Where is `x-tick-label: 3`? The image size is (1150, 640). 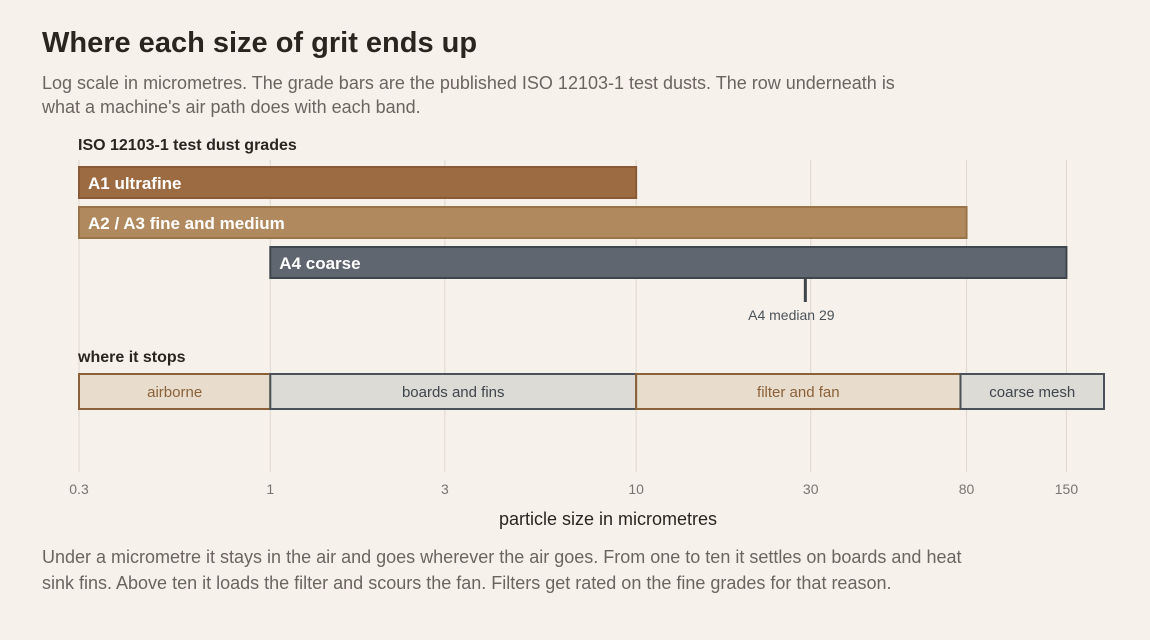 x-tick-label: 3 is located at coordinates (445, 489).